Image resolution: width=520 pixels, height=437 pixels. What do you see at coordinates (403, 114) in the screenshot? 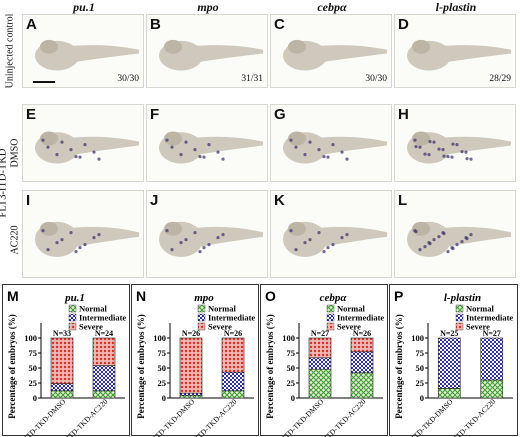
I see `panel-letter: H` at bounding box center [403, 114].